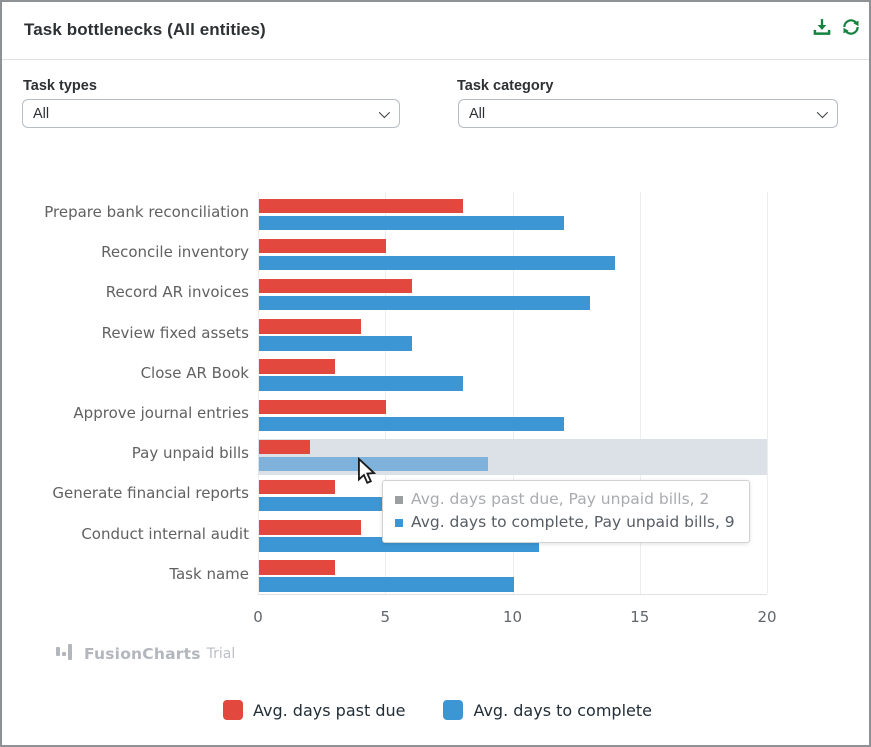 The image size is (871, 747). Describe the element at coordinates (640, 617) in the screenshot. I see `x-axis-label: 15` at that location.